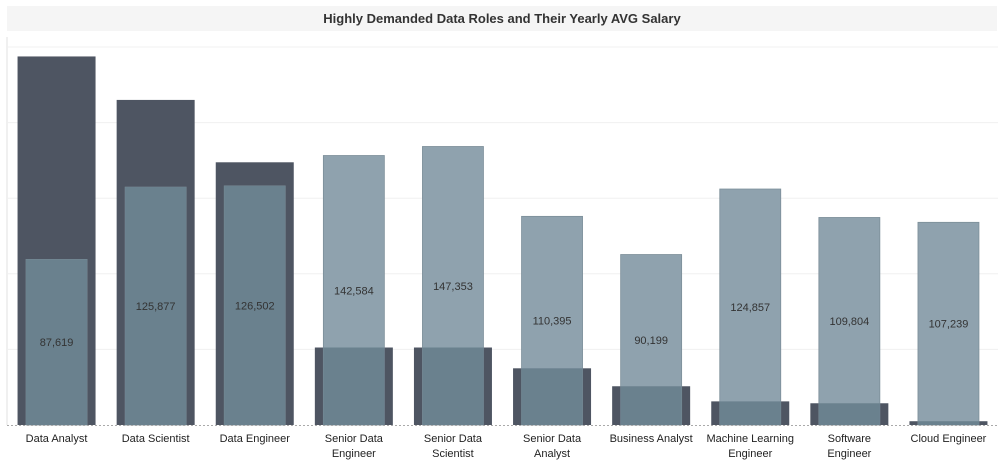 The image size is (998, 470). I want to click on value-label: 125,877, so click(156, 307).